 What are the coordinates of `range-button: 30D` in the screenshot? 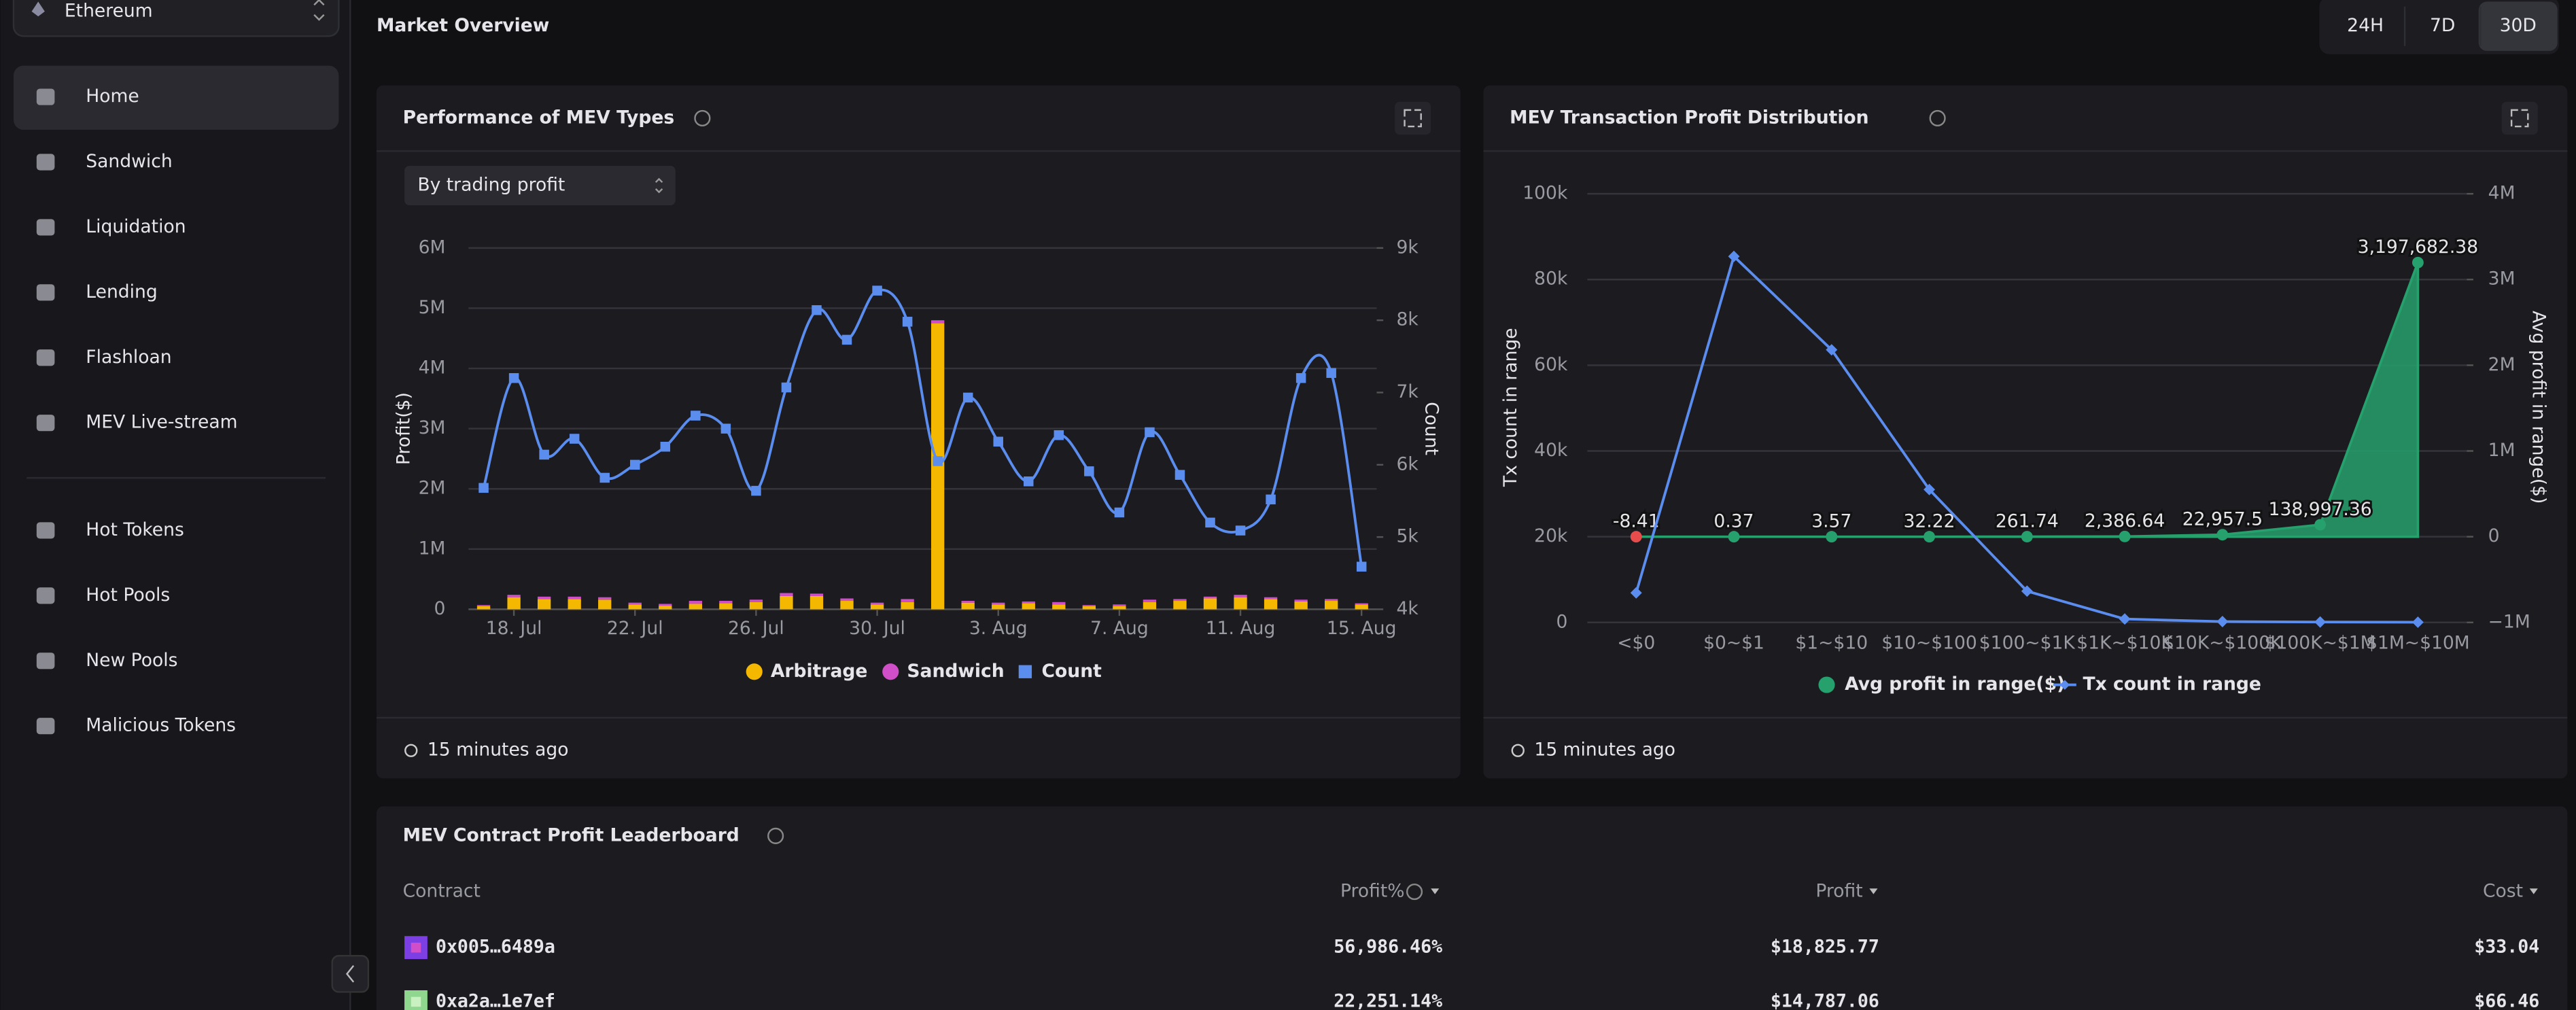 It's located at (2518, 25).